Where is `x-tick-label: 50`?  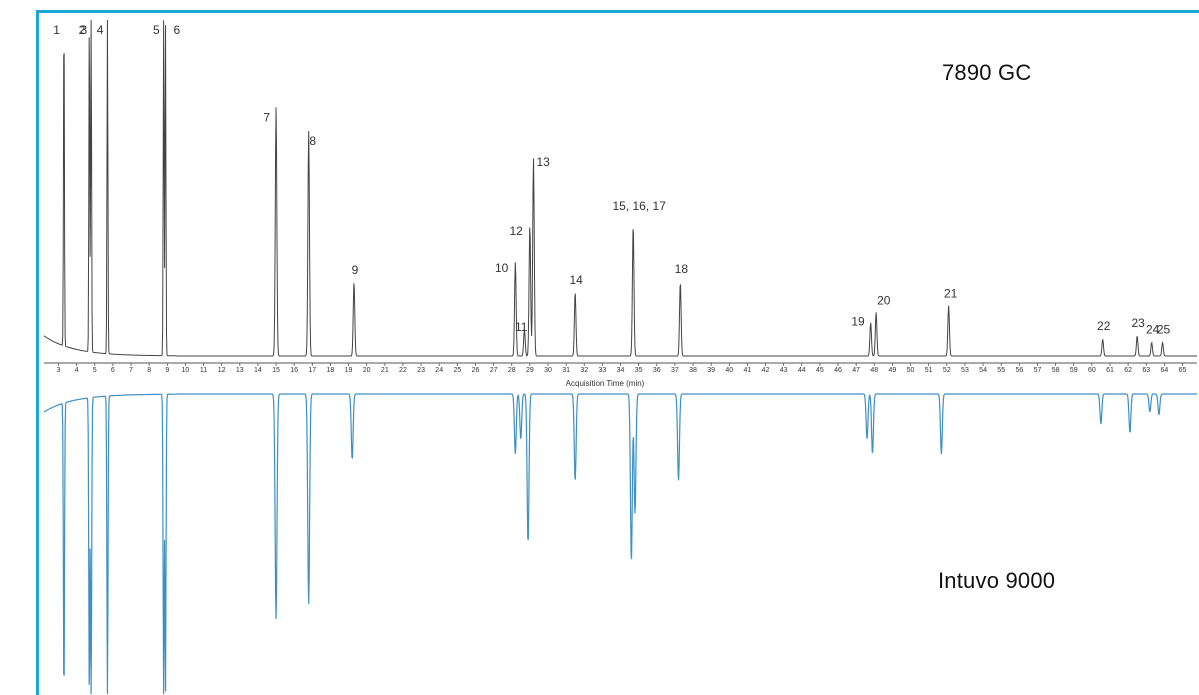
x-tick-label: 50 is located at coordinates (911, 370).